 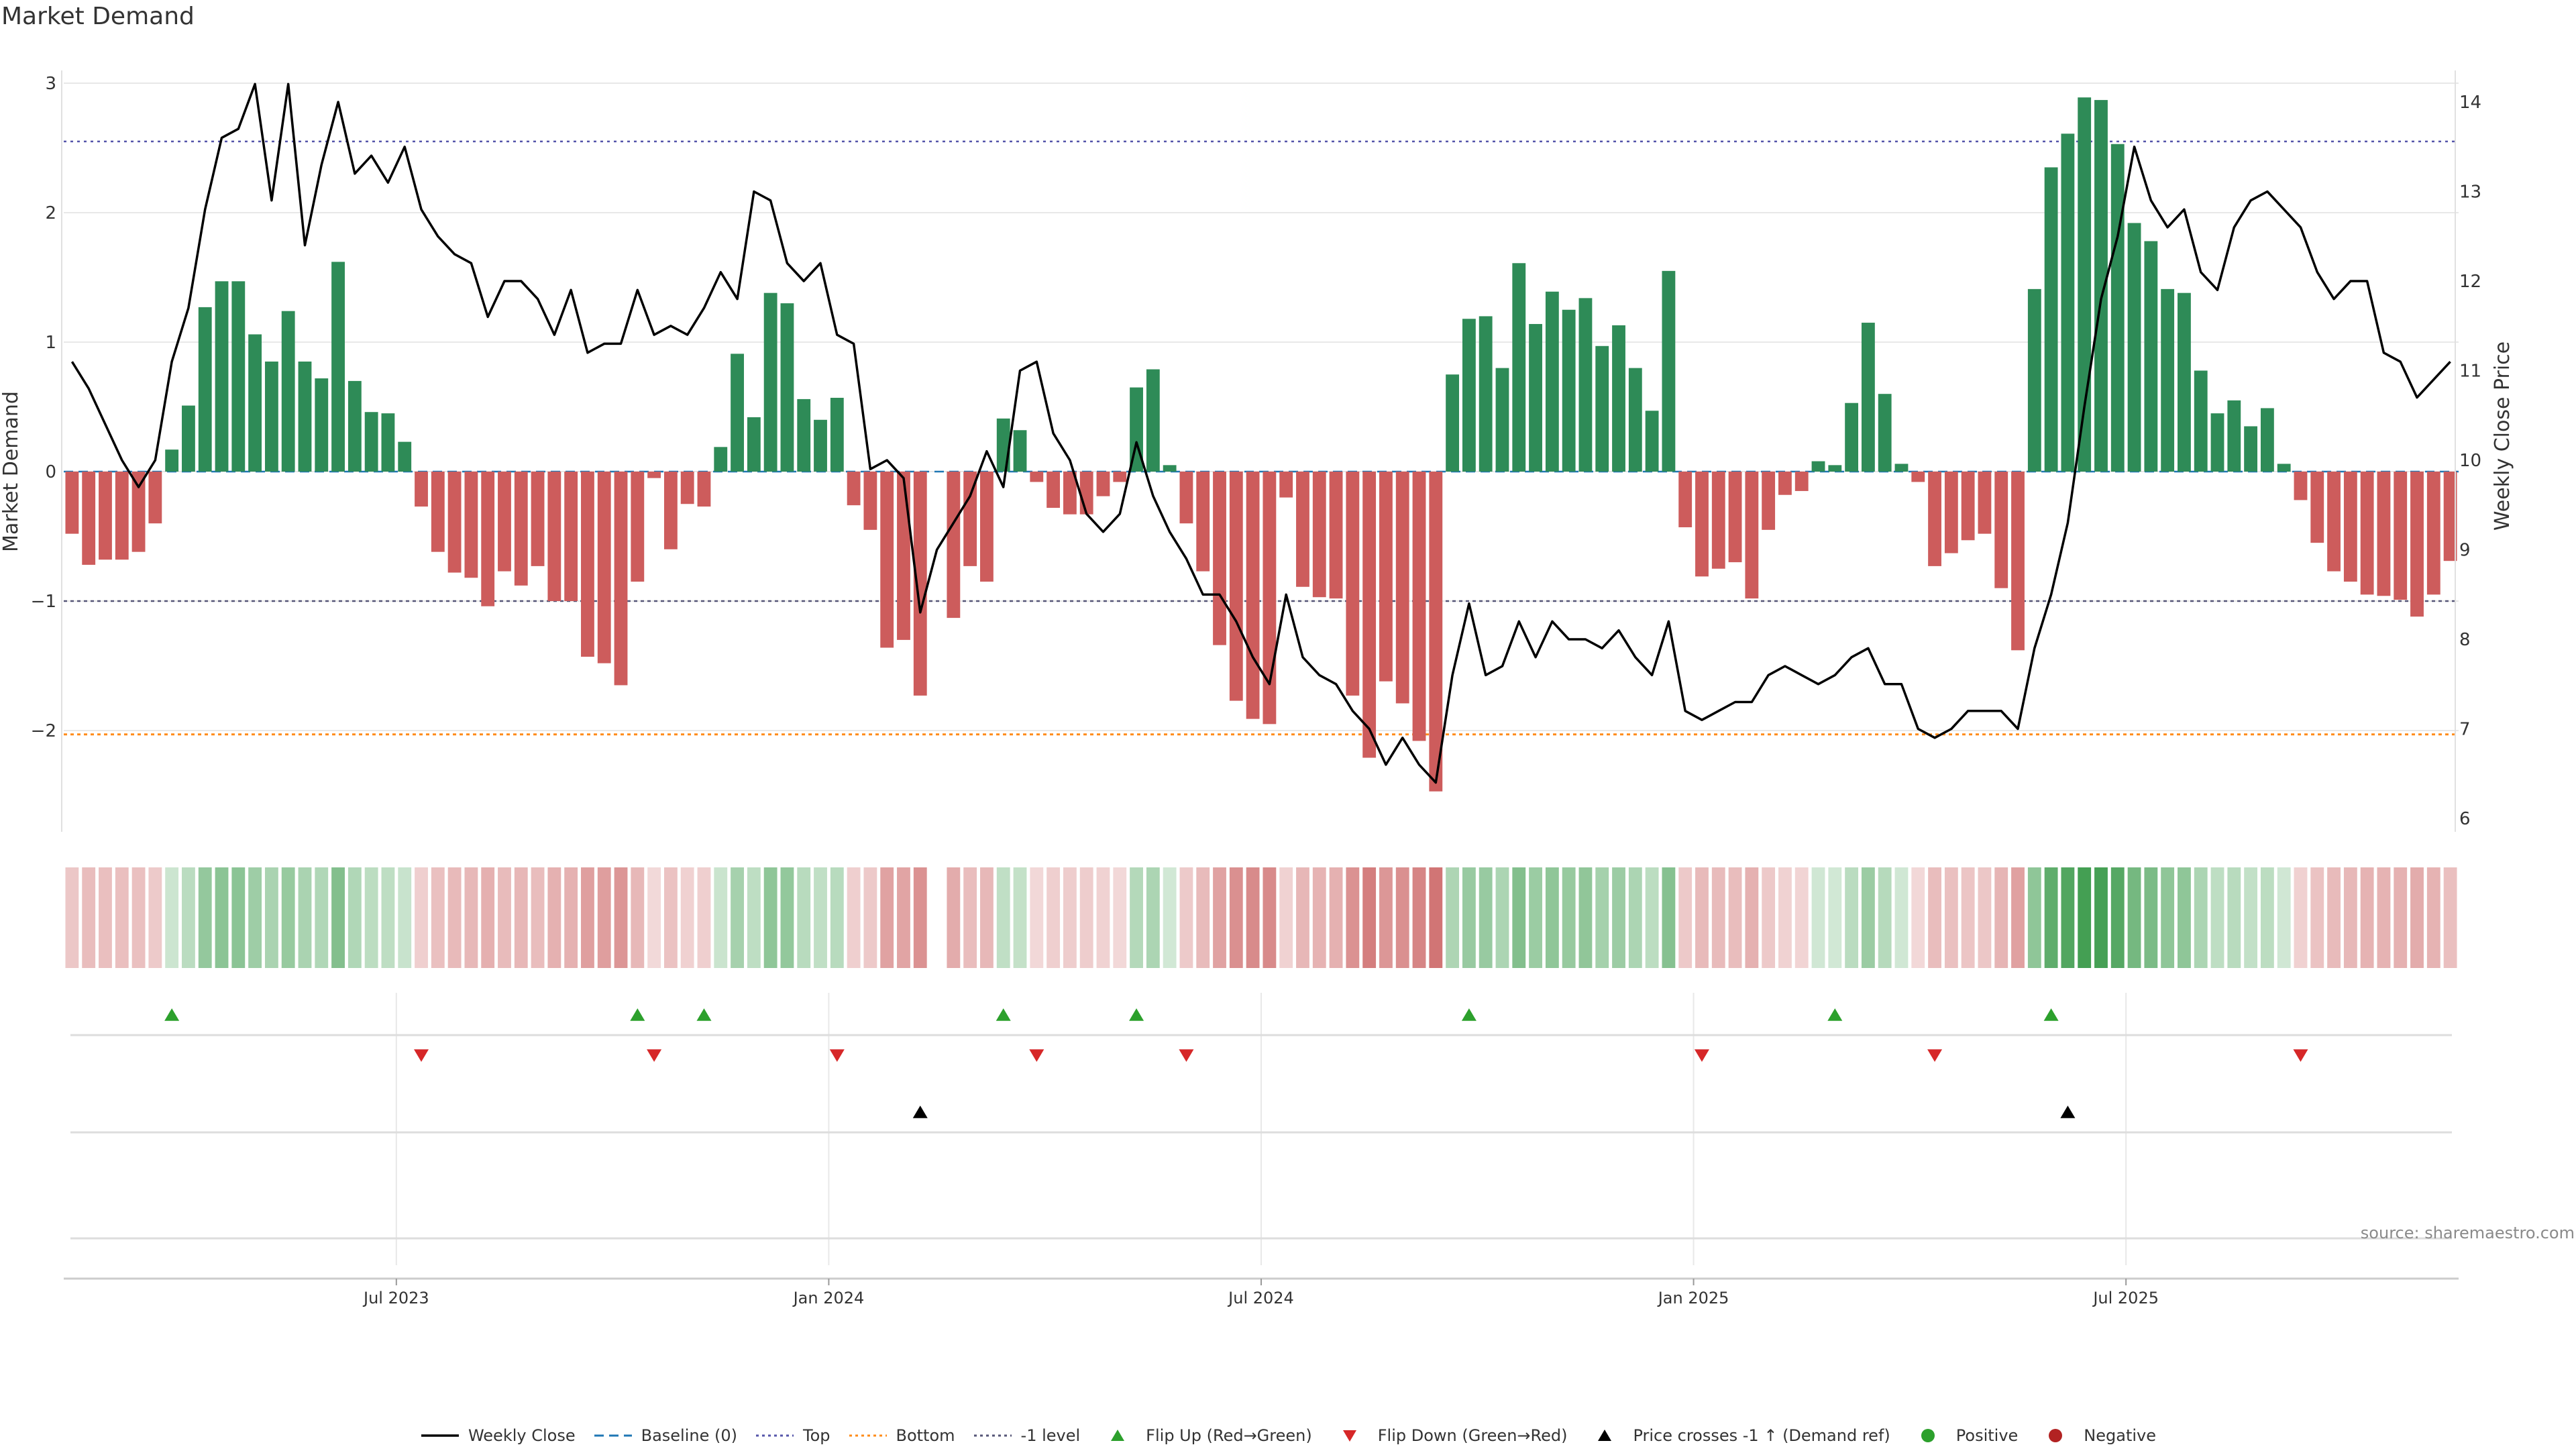 What do you see at coordinates (2502, 436) in the screenshot?
I see `y-right-axis-label: Weekly Close Price` at bounding box center [2502, 436].